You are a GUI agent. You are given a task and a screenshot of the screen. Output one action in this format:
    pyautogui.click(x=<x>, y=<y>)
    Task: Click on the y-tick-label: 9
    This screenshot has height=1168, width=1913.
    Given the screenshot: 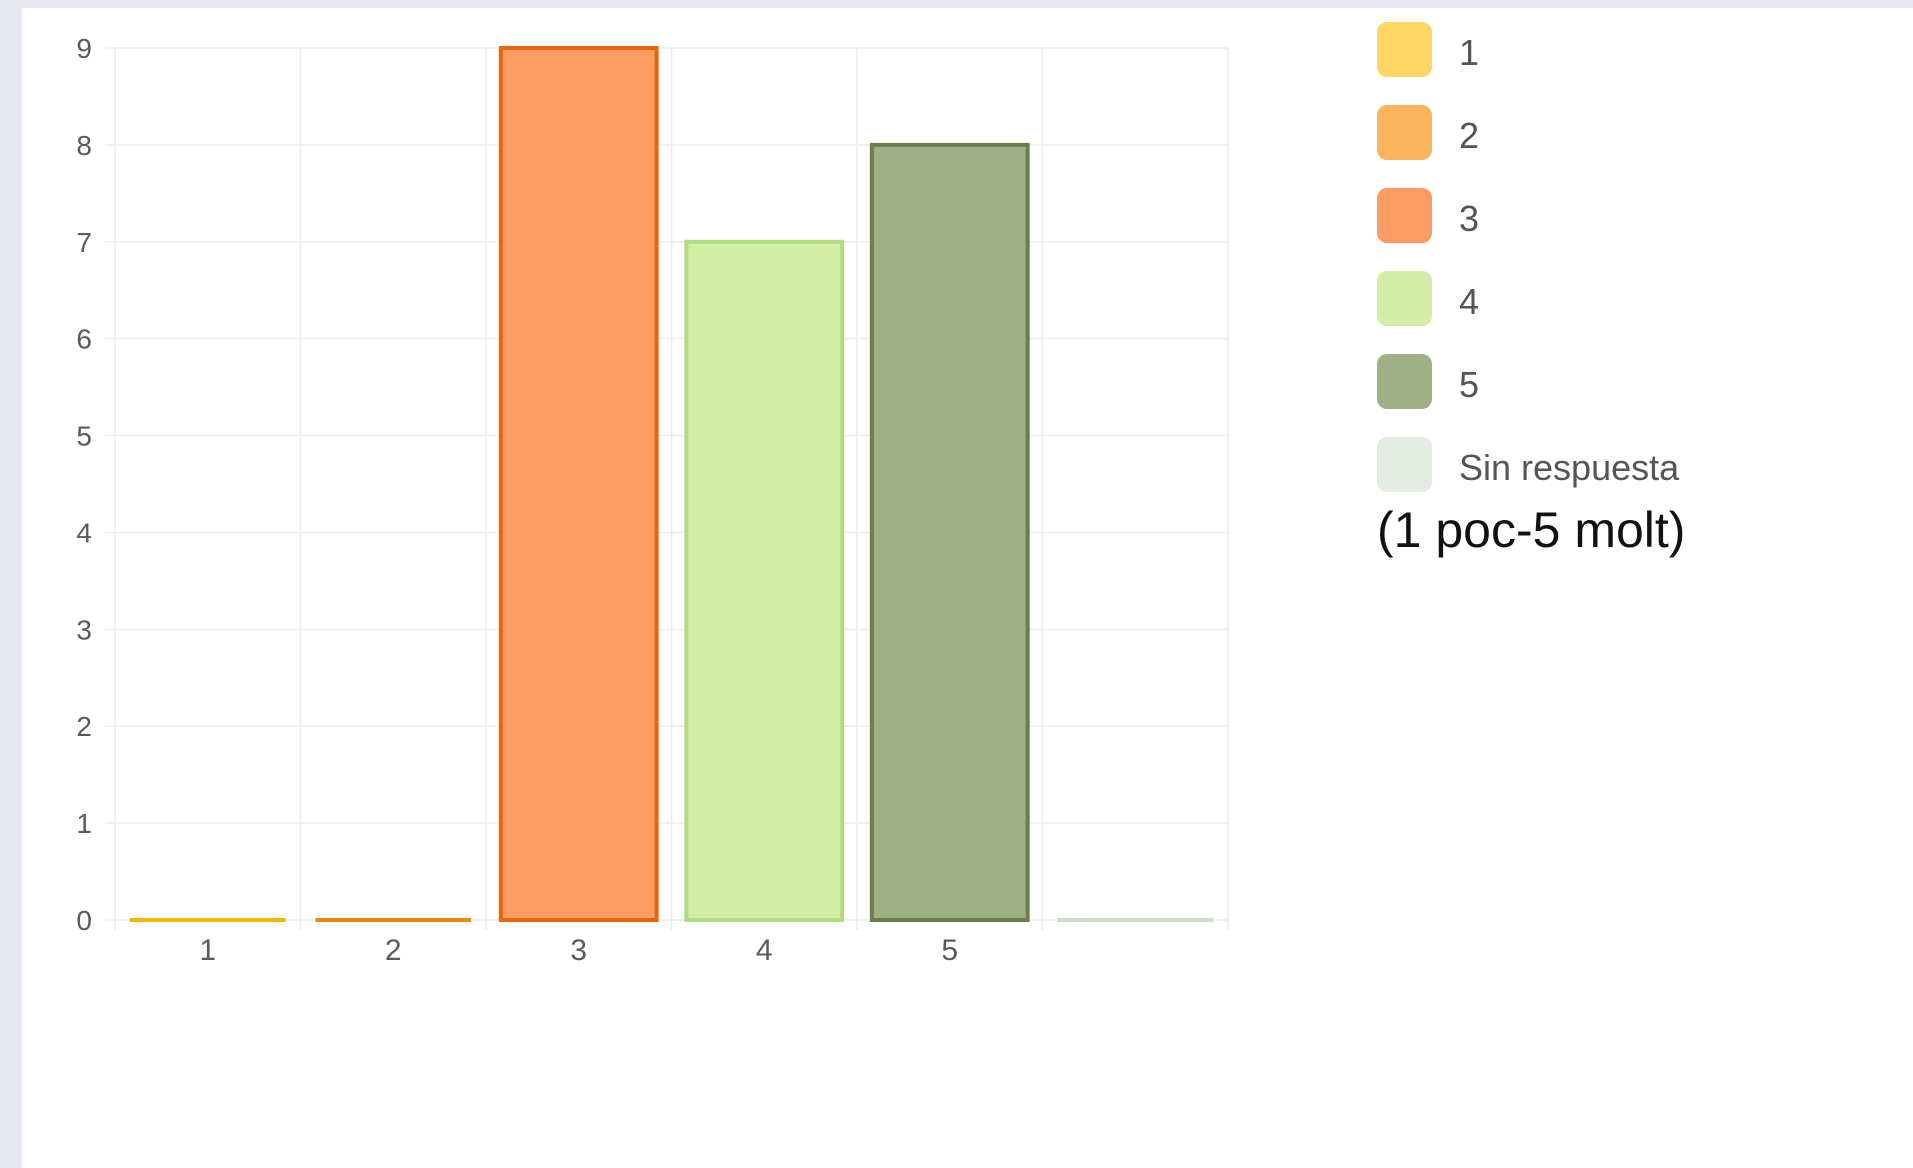 What is the action you would take?
    pyautogui.click(x=84, y=48)
    